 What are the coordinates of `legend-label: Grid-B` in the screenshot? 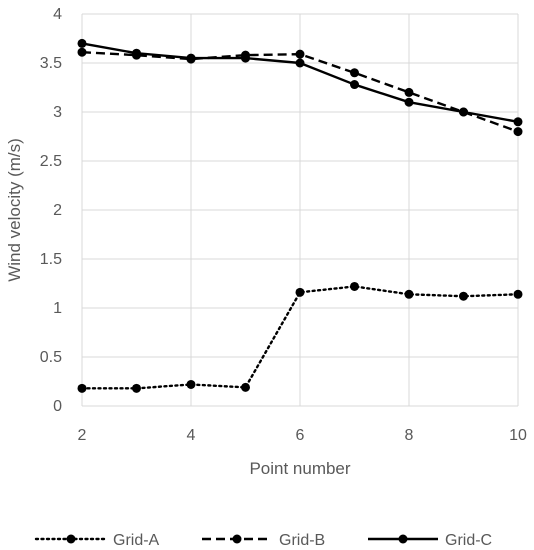 It's located at (302, 540).